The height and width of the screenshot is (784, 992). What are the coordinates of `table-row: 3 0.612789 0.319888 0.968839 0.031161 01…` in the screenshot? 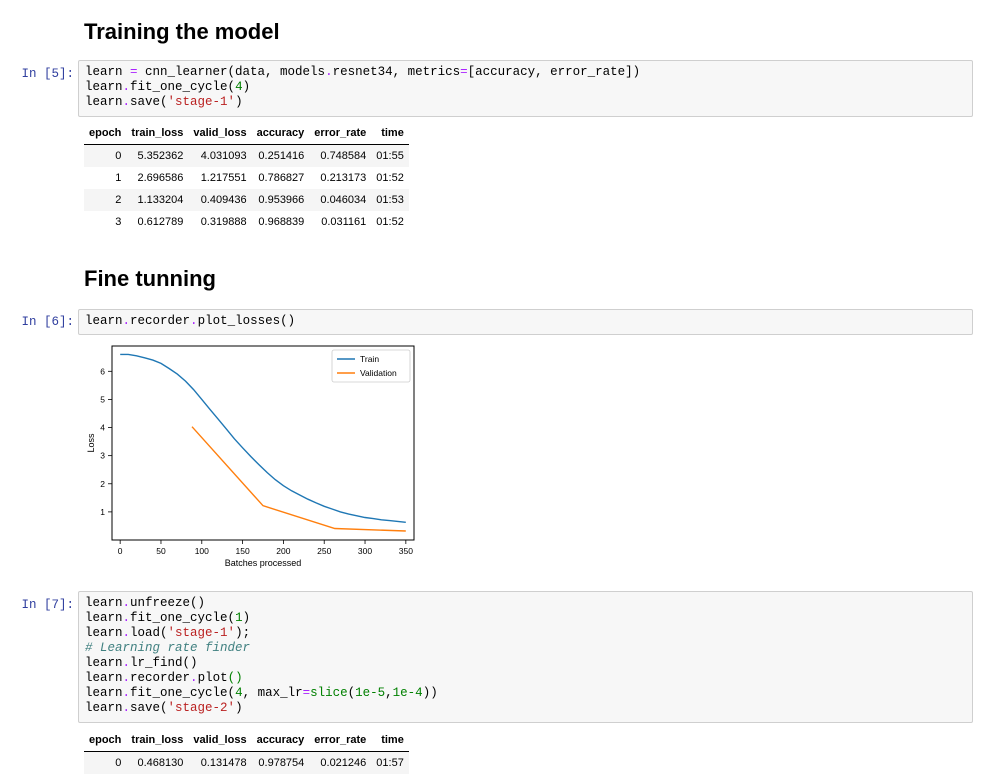 It's located at (246, 222).